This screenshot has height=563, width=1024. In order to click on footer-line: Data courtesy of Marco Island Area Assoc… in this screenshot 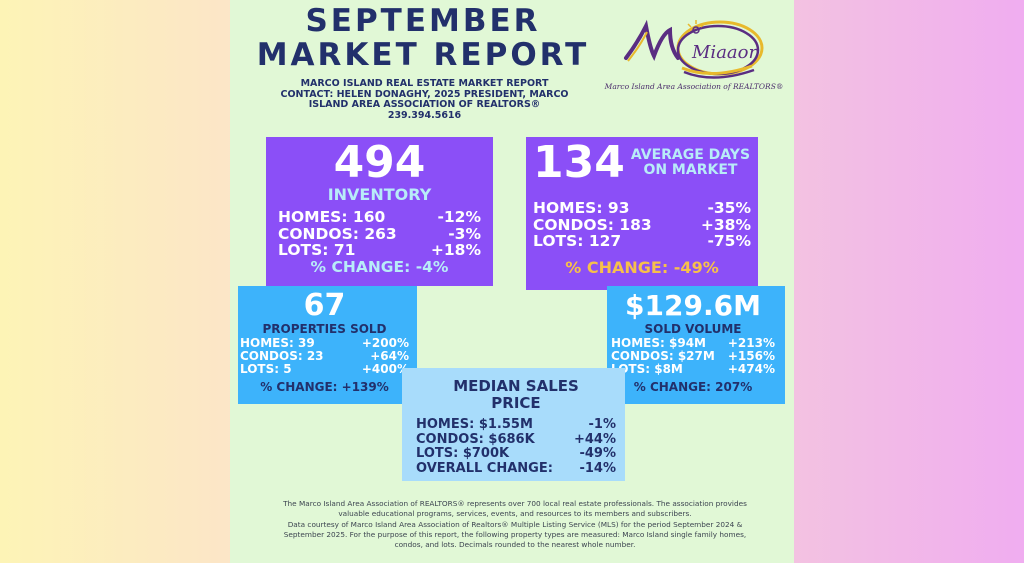, I will do `click(515, 524)`.